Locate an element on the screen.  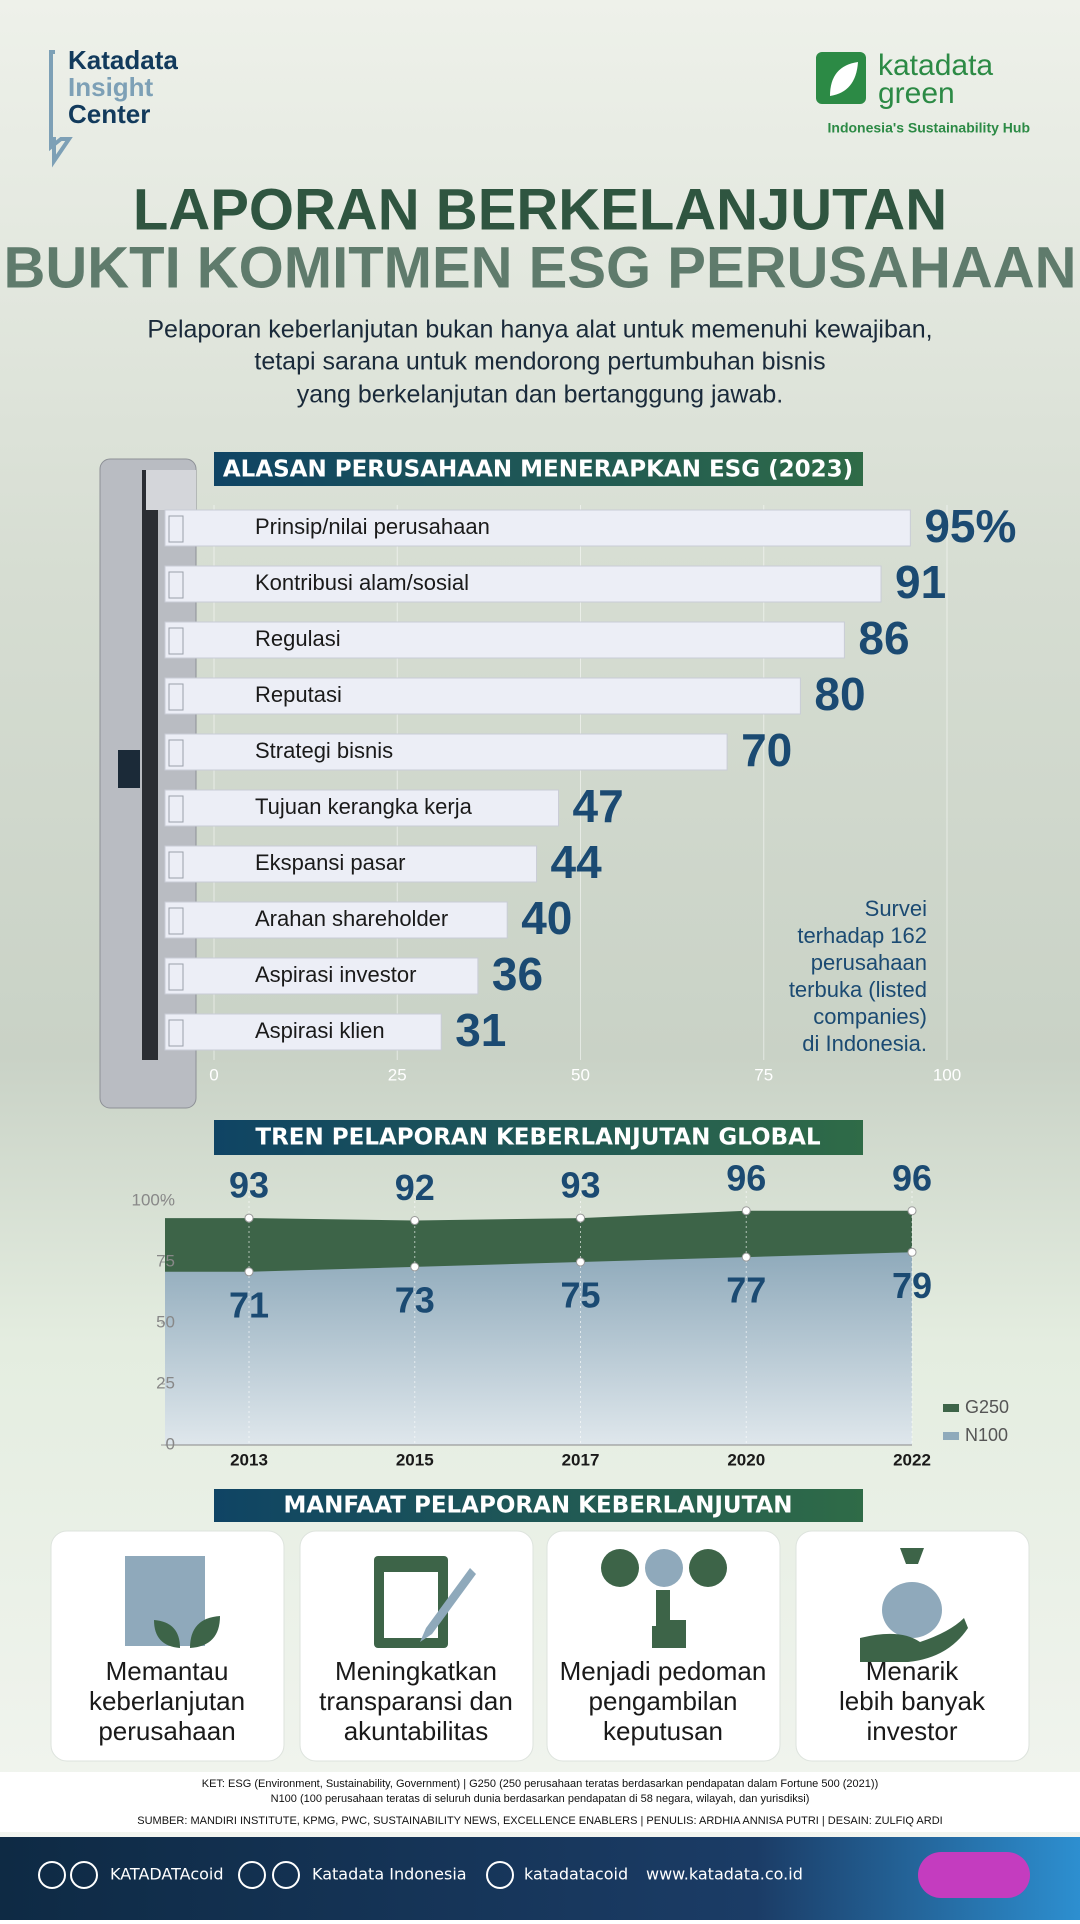
value-label: 73 is located at coordinates (415, 1299).